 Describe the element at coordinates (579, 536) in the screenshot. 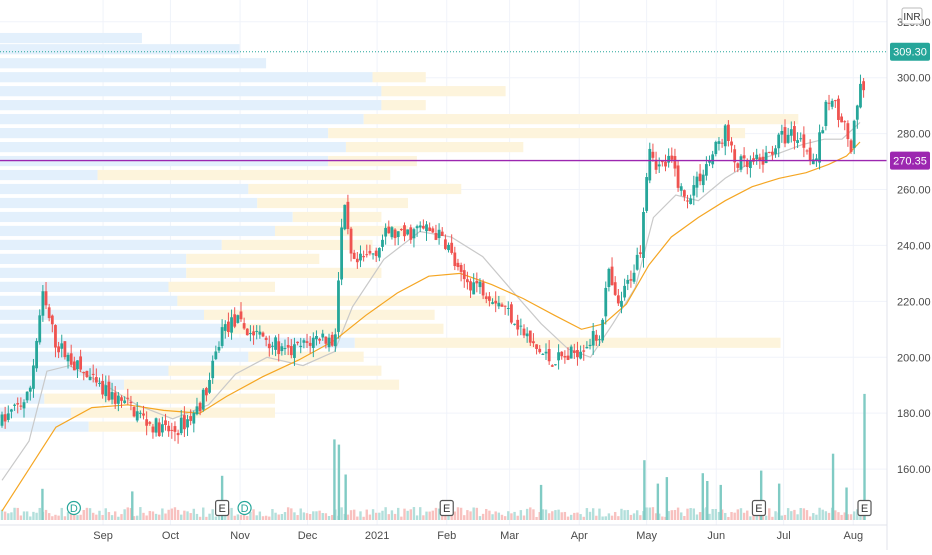

I see `x-tick-label: Apr` at that location.